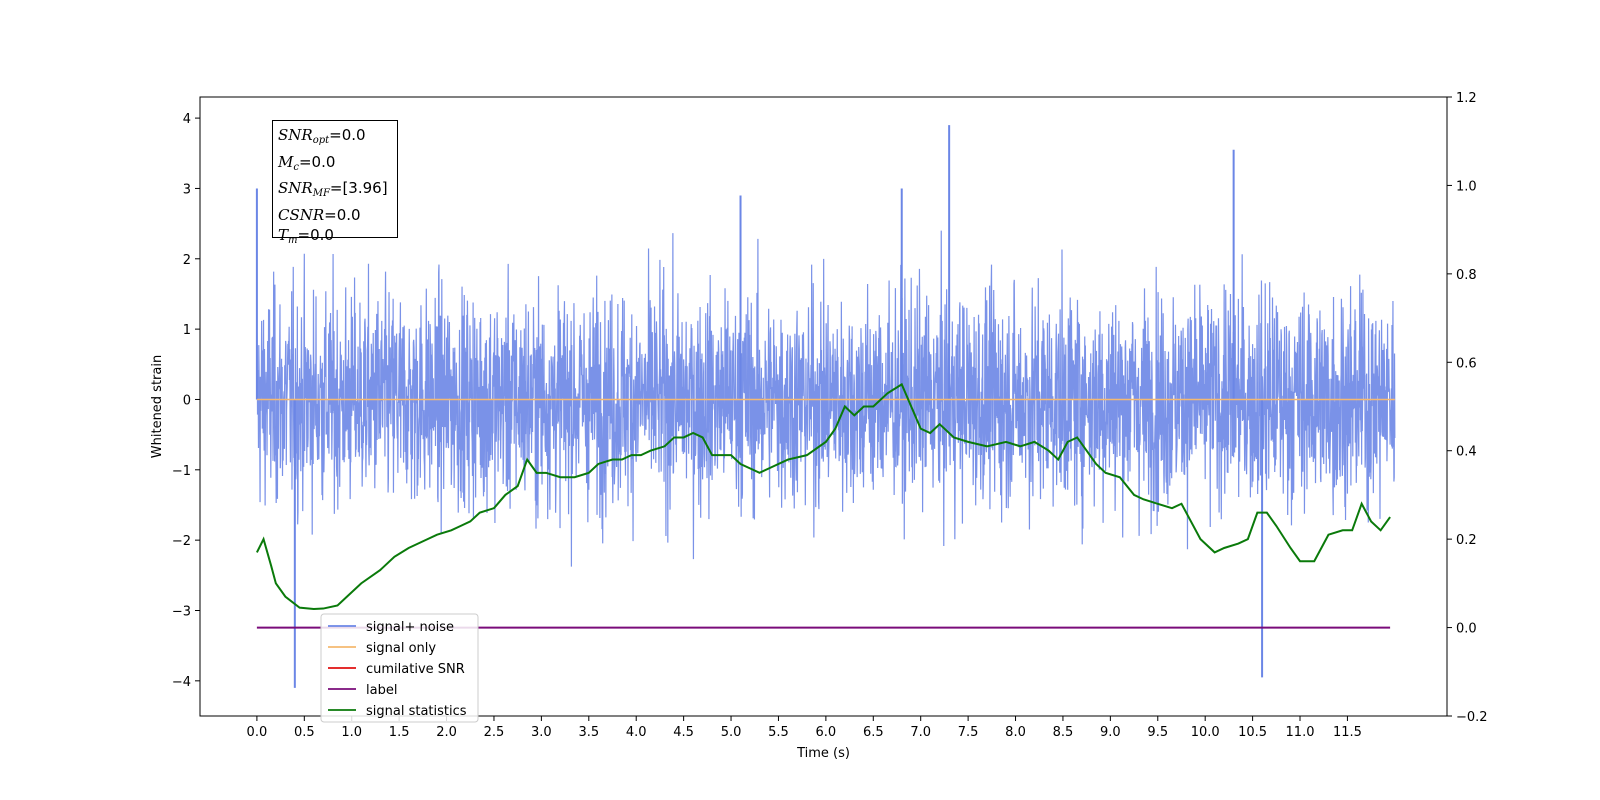  I want to click on y-tick-label: −4, so click(181, 682).